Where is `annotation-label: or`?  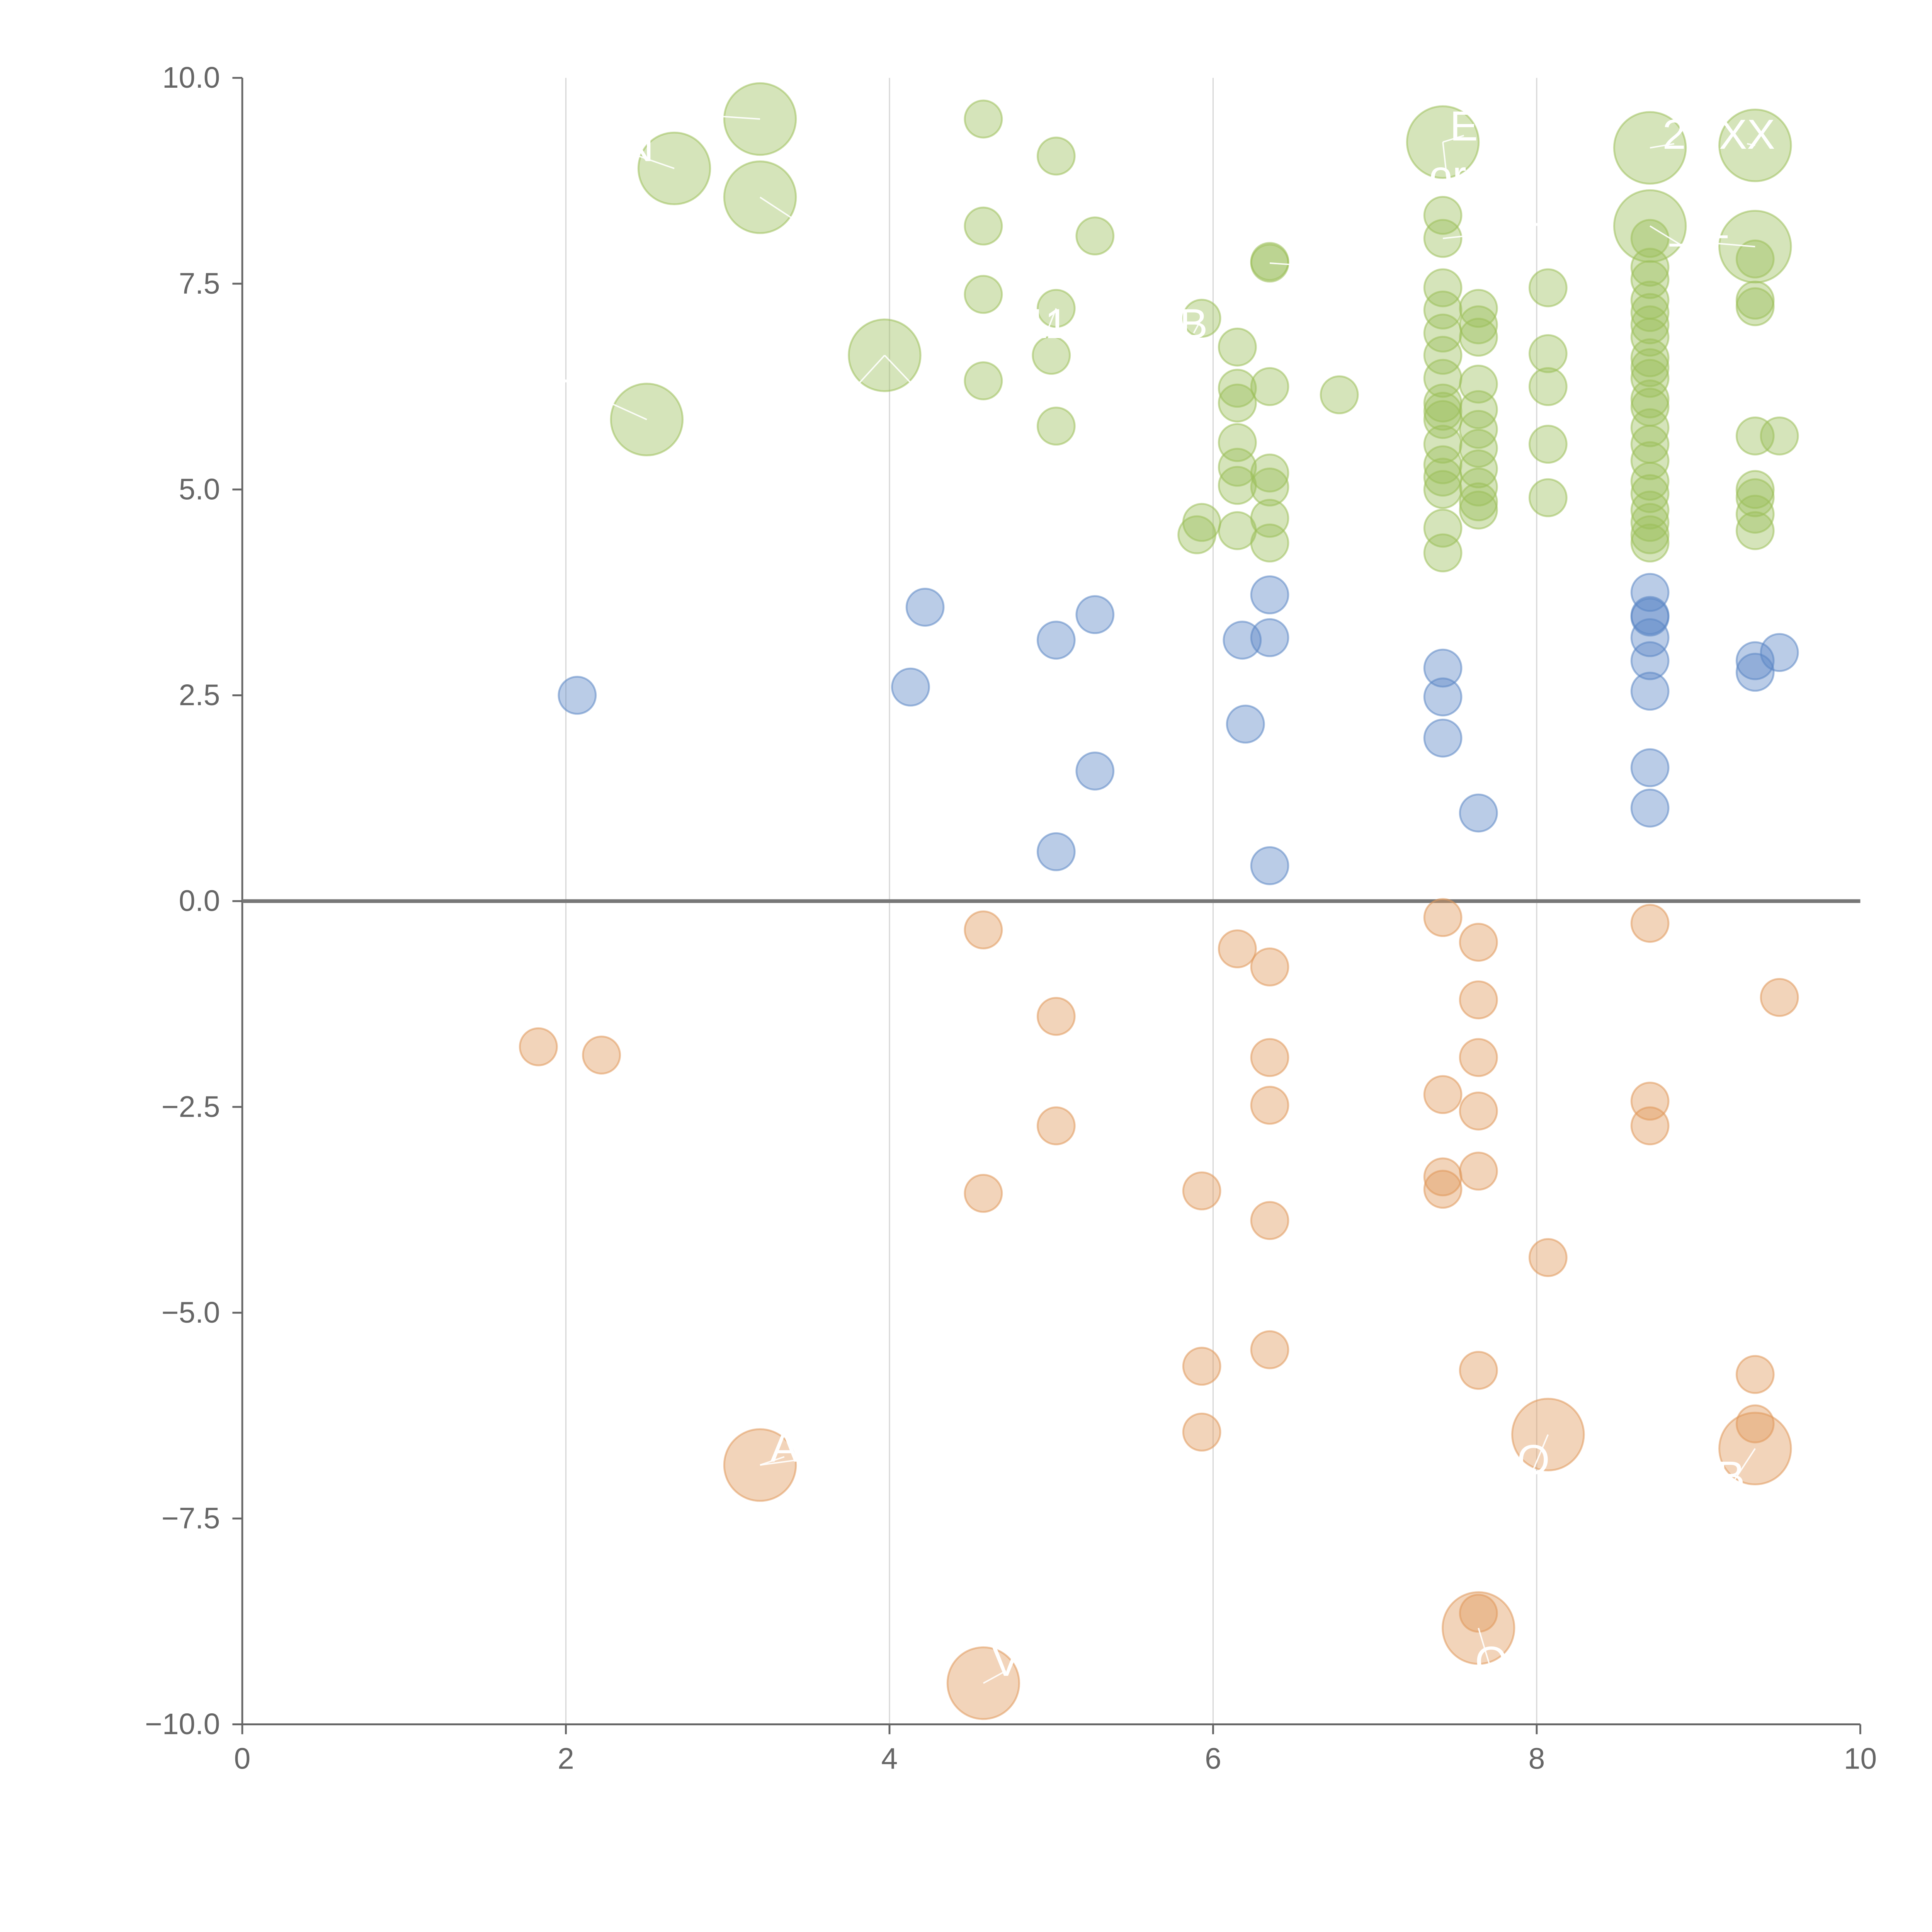 annotation-label: or is located at coordinates (1447, 176).